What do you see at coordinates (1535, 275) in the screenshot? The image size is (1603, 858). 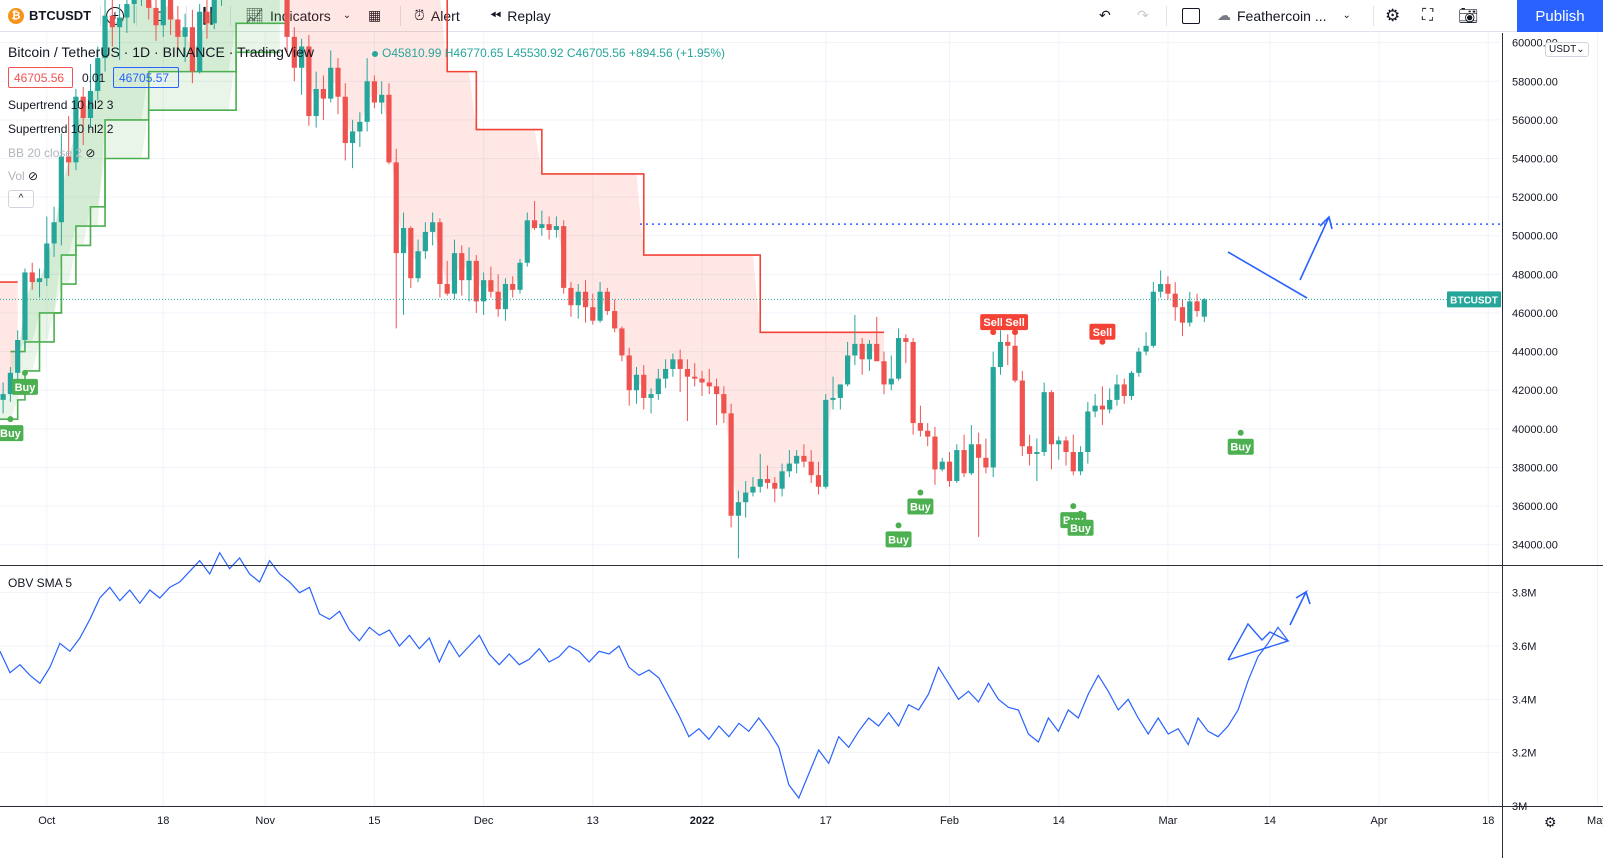 I see `price-tick: 48000.00` at bounding box center [1535, 275].